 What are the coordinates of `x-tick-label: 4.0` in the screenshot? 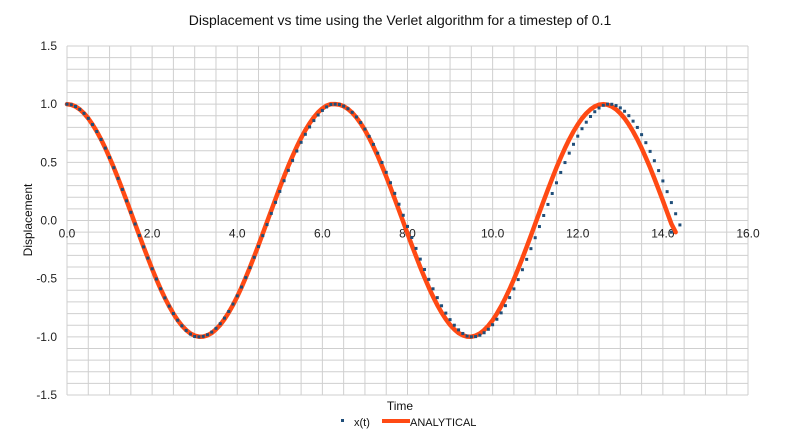 It's located at (237, 234).